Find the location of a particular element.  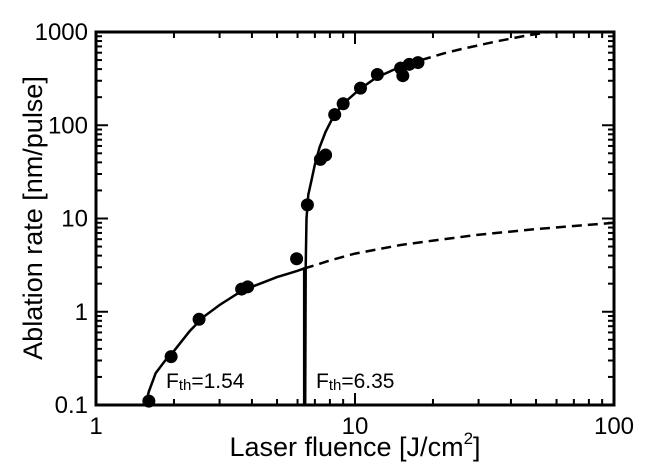

annotation-fth-2: Fth=6.35 is located at coordinates (355, 382).